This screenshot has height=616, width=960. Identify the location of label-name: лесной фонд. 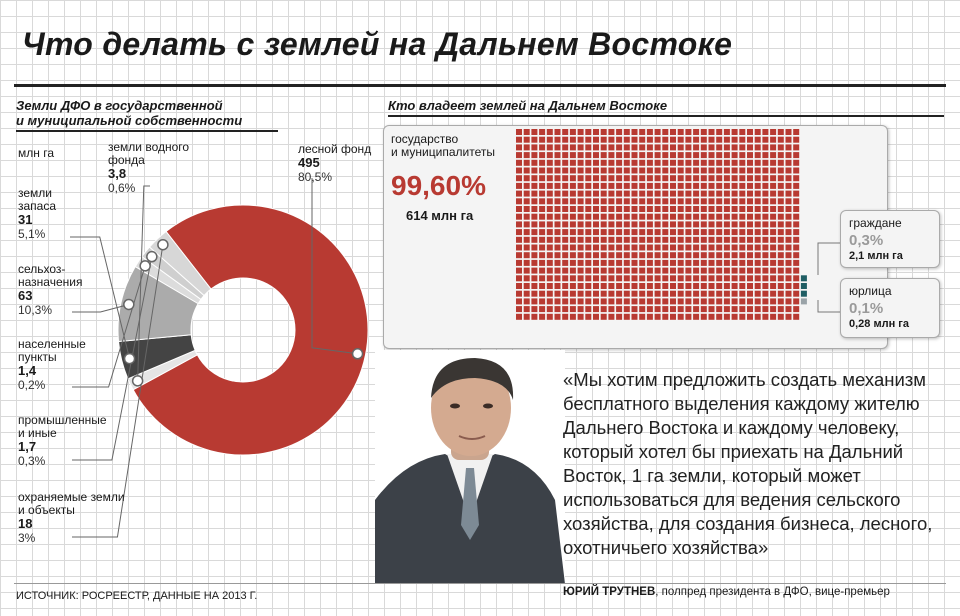
(335, 149).